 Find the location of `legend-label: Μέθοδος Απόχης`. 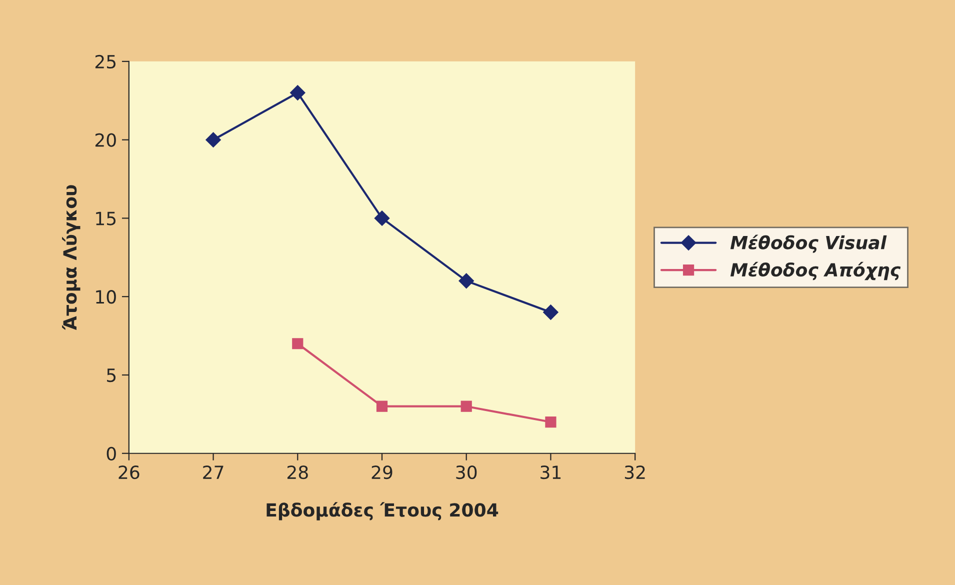

legend-label: Μέθοδος Απόχης is located at coordinates (815, 271).